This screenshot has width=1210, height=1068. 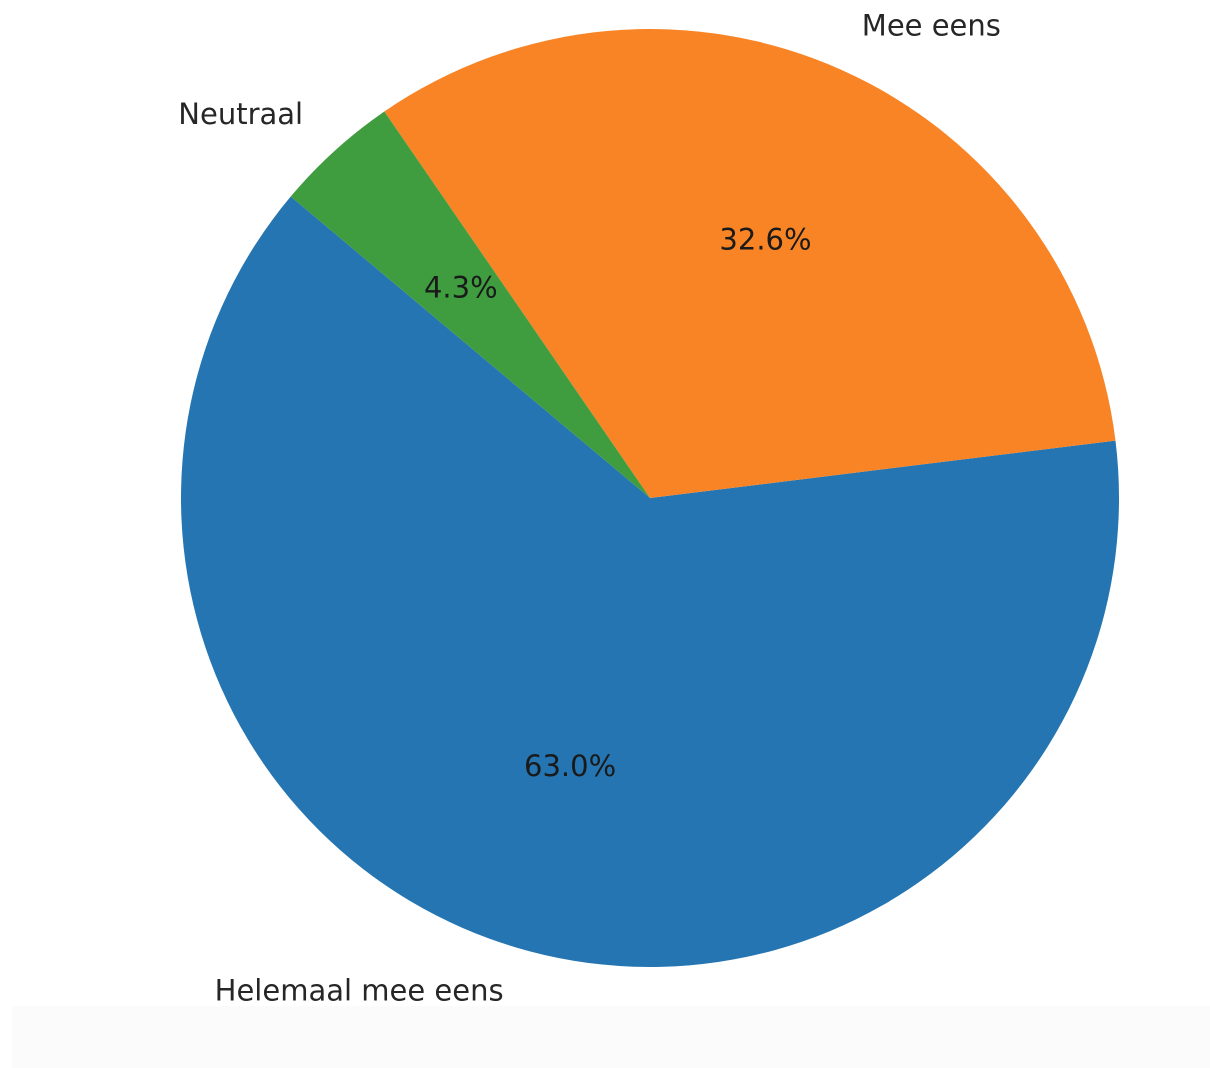 I want to click on pie-slice-neutraal, so click(x=470, y=304).